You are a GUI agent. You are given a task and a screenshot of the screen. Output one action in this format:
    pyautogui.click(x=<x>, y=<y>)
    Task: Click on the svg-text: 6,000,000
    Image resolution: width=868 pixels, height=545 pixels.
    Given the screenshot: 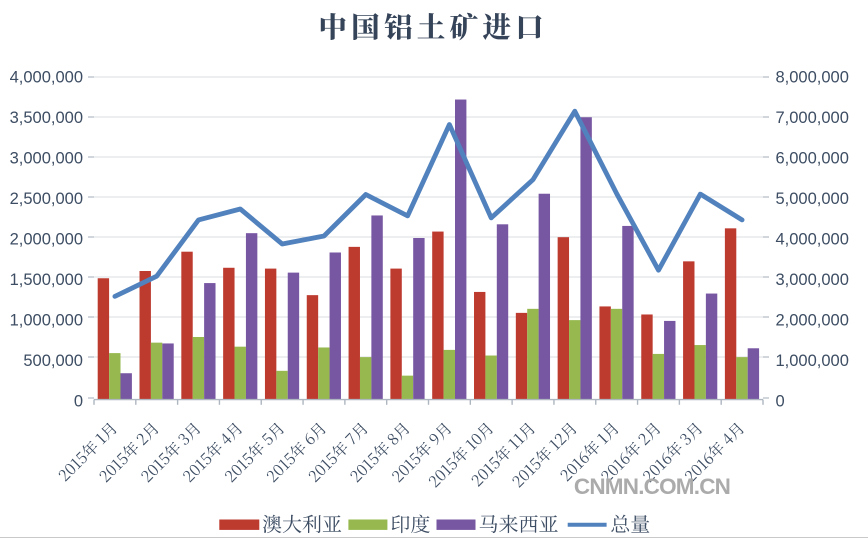 What is the action you would take?
    pyautogui.click(x=812, y=159)
    